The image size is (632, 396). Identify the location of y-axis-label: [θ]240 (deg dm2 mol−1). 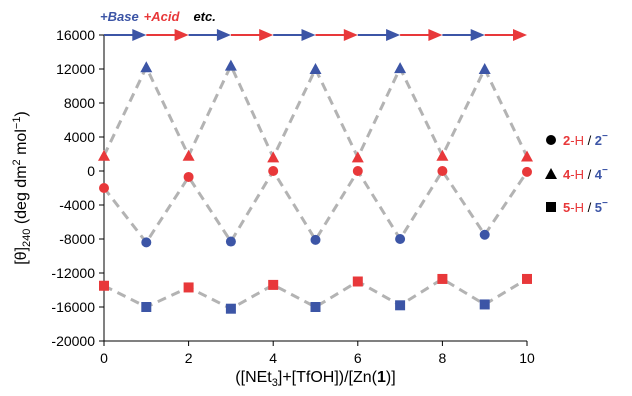
(22, 188).